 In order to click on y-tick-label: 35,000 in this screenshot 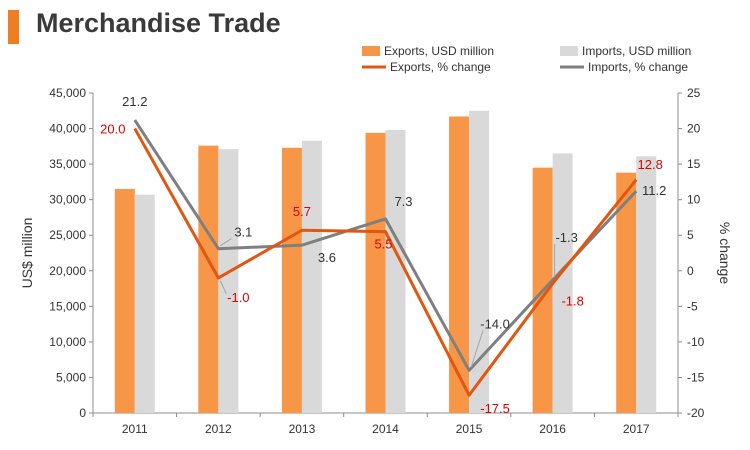, I will do `click(67, 164)`.